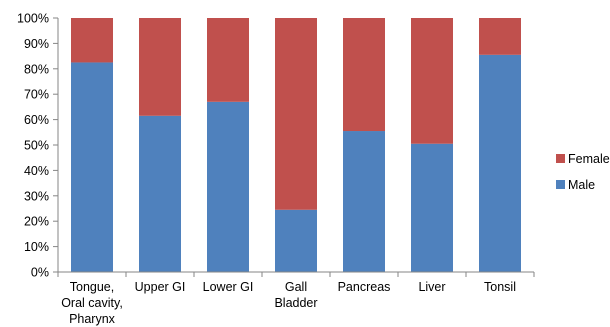 The height and width of the screenshot is (327, 610). What do you see at coordinates (36, 247) in the screenshot?
I see `y-tick-label: 10%` at bounding box center [36, 247].